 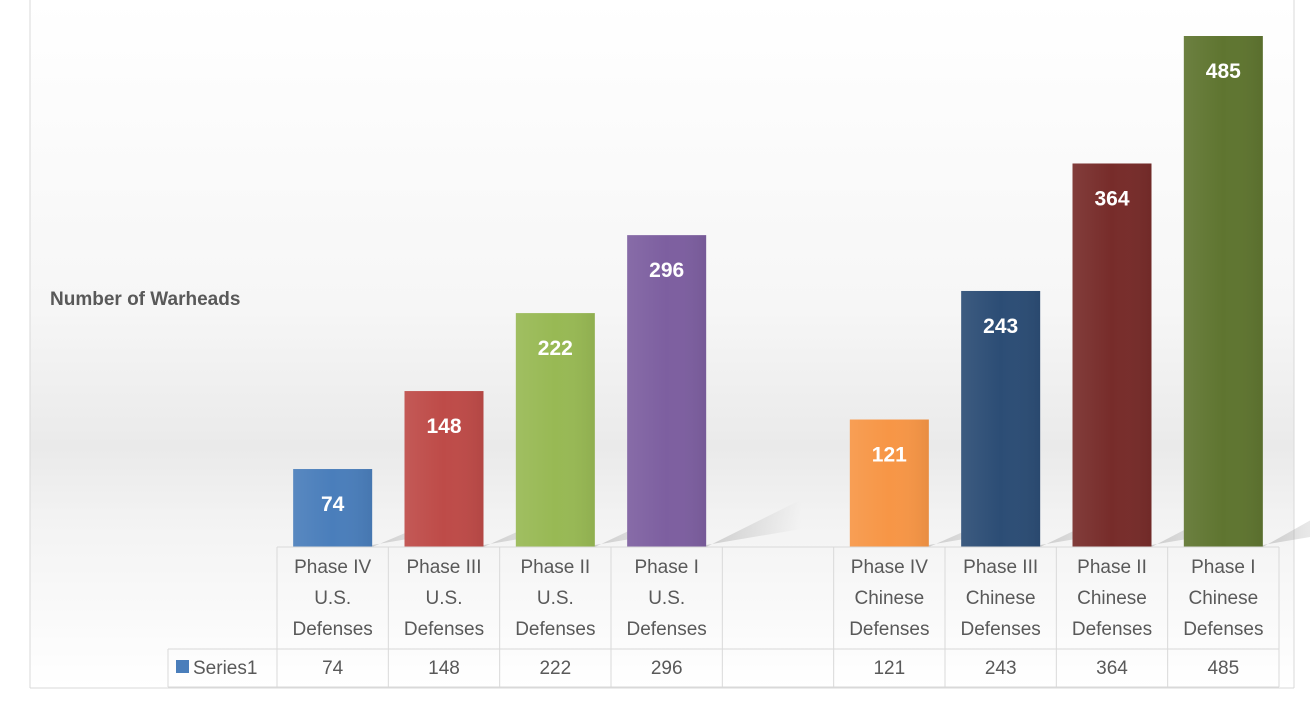 I want to click on bar-value-label: 148, so click(x=443, y=426).